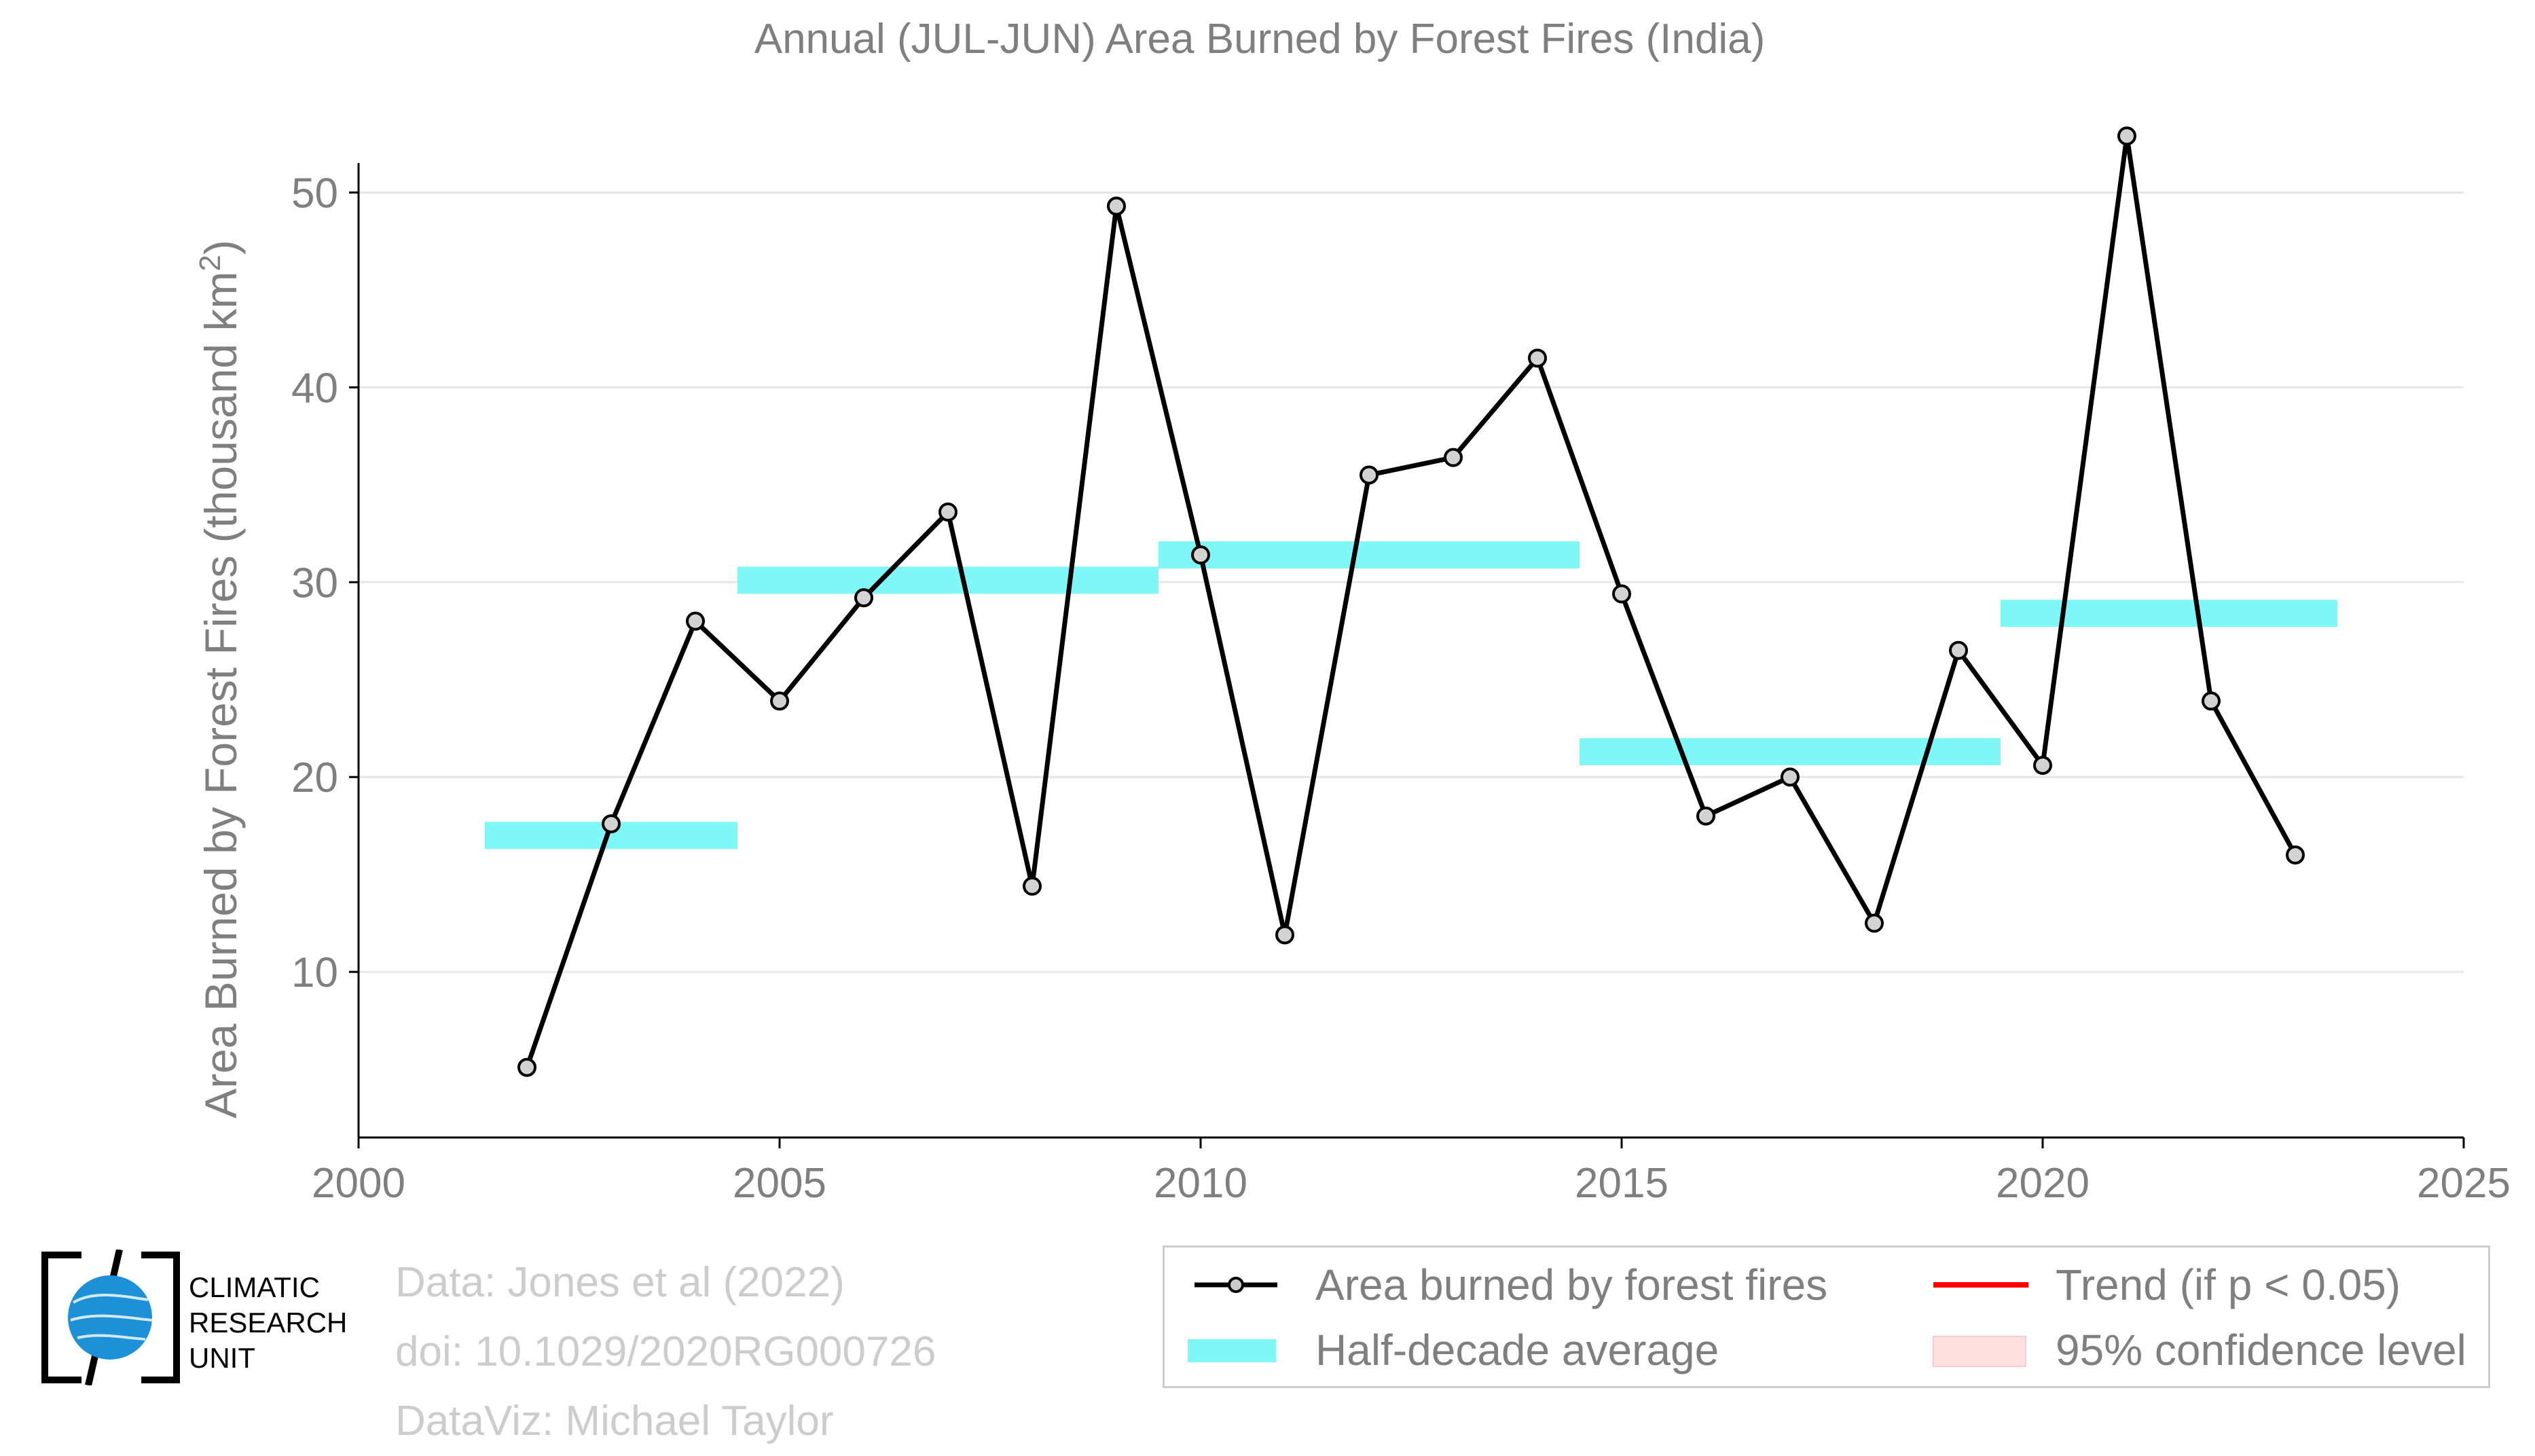 Image resolution: width=2535 pixels, height=1456 pixels. What do you see at coordinates (1980, 1285) in the screenshot?
I see `legend-trend-icon` at bounding box center [1980, 1285].